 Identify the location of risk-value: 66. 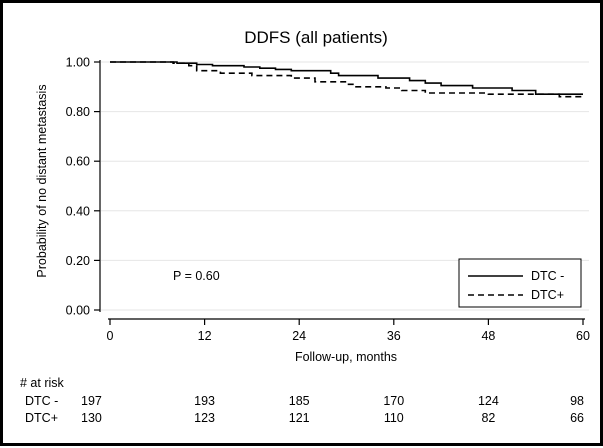
(577, 418).